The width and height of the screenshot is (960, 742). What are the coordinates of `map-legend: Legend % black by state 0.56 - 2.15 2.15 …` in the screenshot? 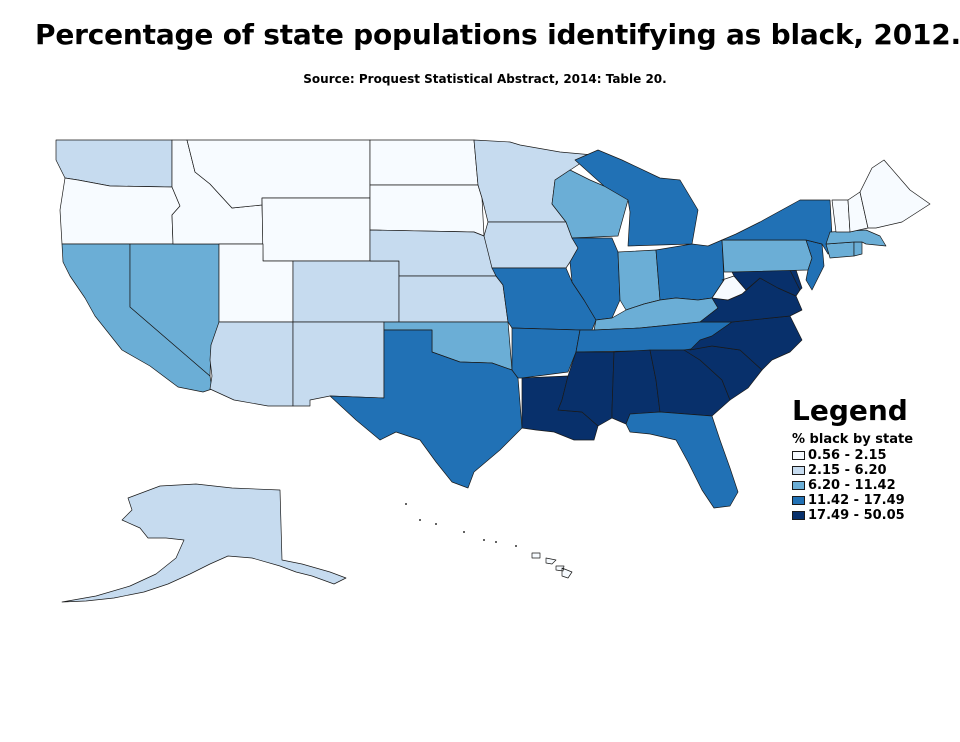 It's located at (852, 458).